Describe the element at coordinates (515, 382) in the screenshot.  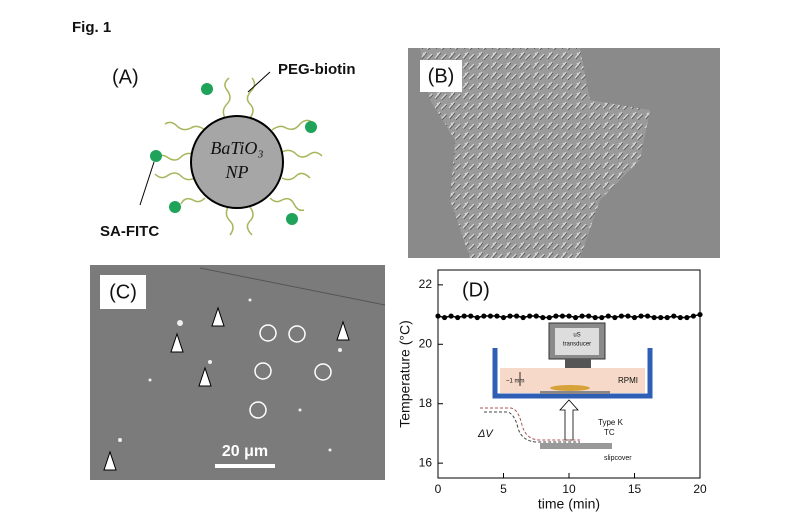
I see `inset-label: ~1 mm` at that location.